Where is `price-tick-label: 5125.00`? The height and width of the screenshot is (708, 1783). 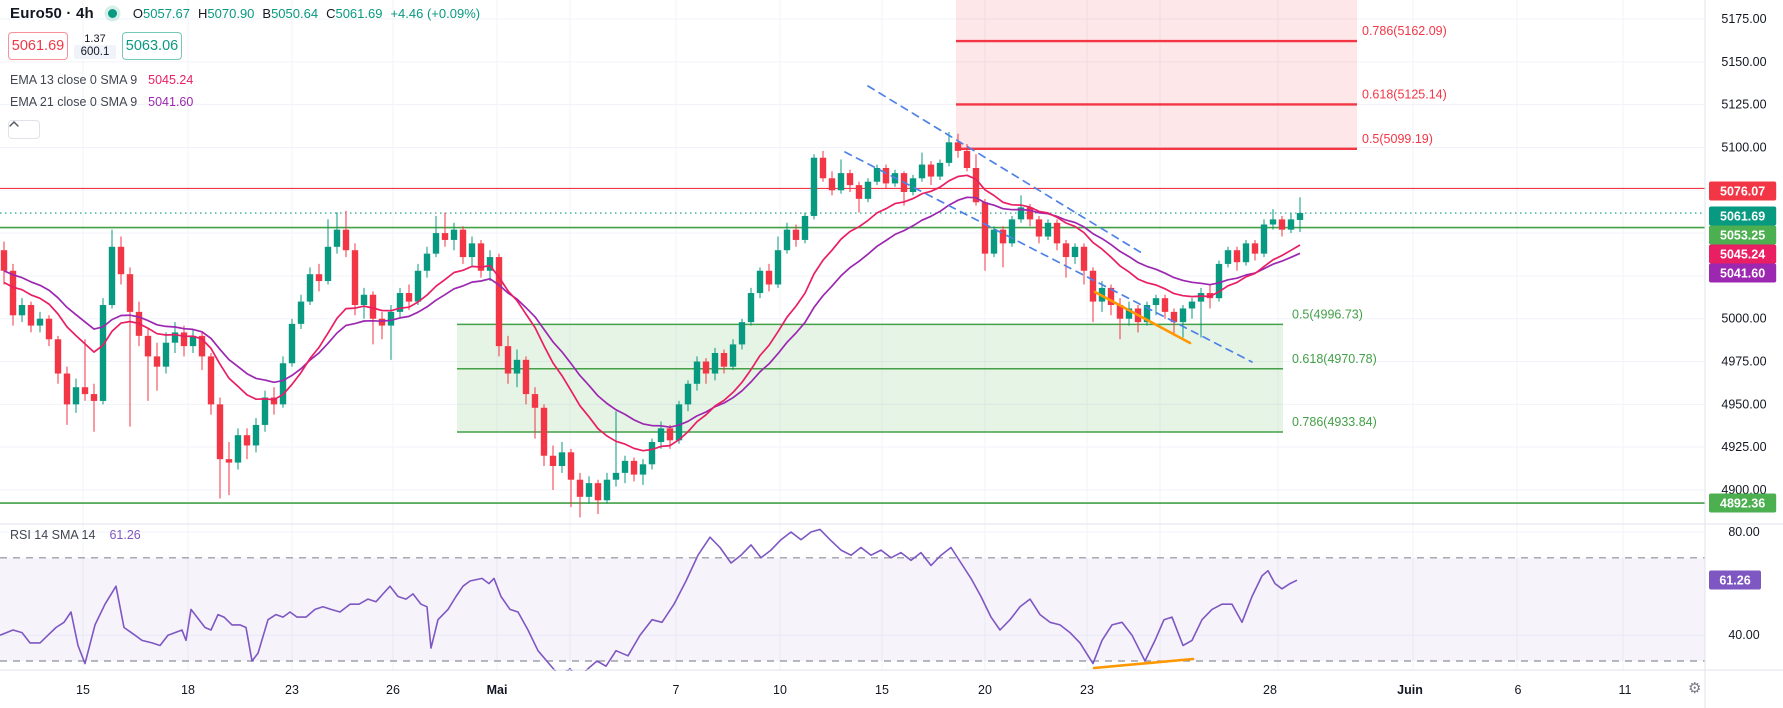
price-tick-label: 5125.00 is located at coordinates (1743, 105).